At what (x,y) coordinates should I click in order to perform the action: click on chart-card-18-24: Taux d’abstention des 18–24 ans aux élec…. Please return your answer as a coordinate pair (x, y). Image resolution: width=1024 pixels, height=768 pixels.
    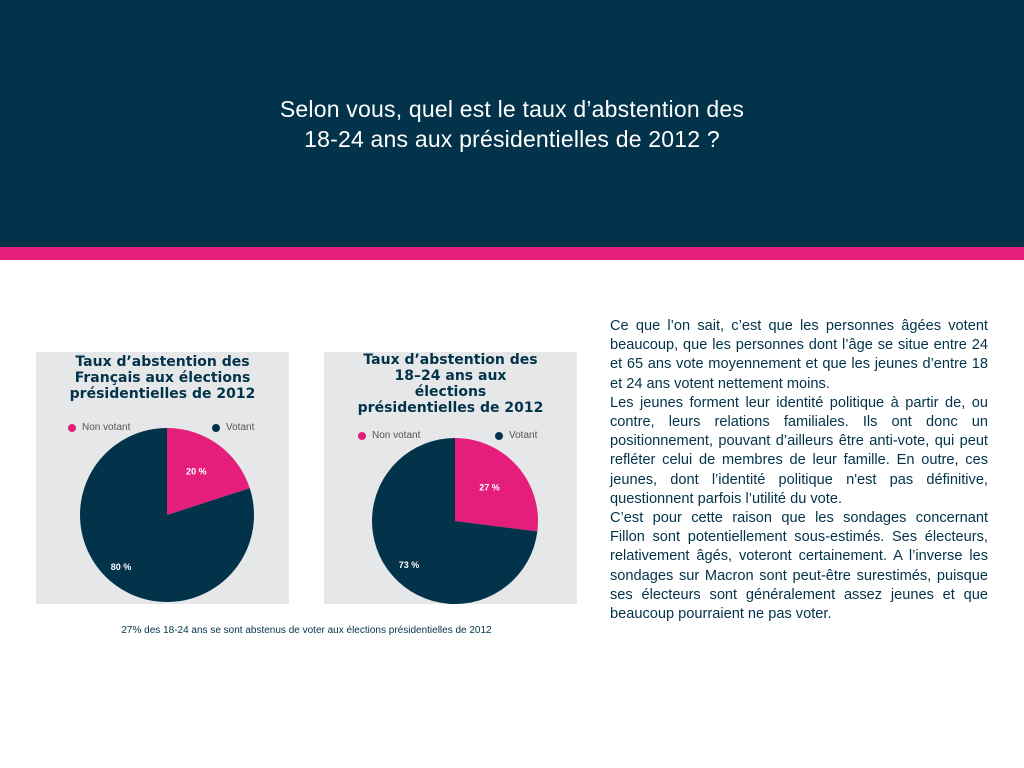
    Looking at the image, I should click on (450, 478).